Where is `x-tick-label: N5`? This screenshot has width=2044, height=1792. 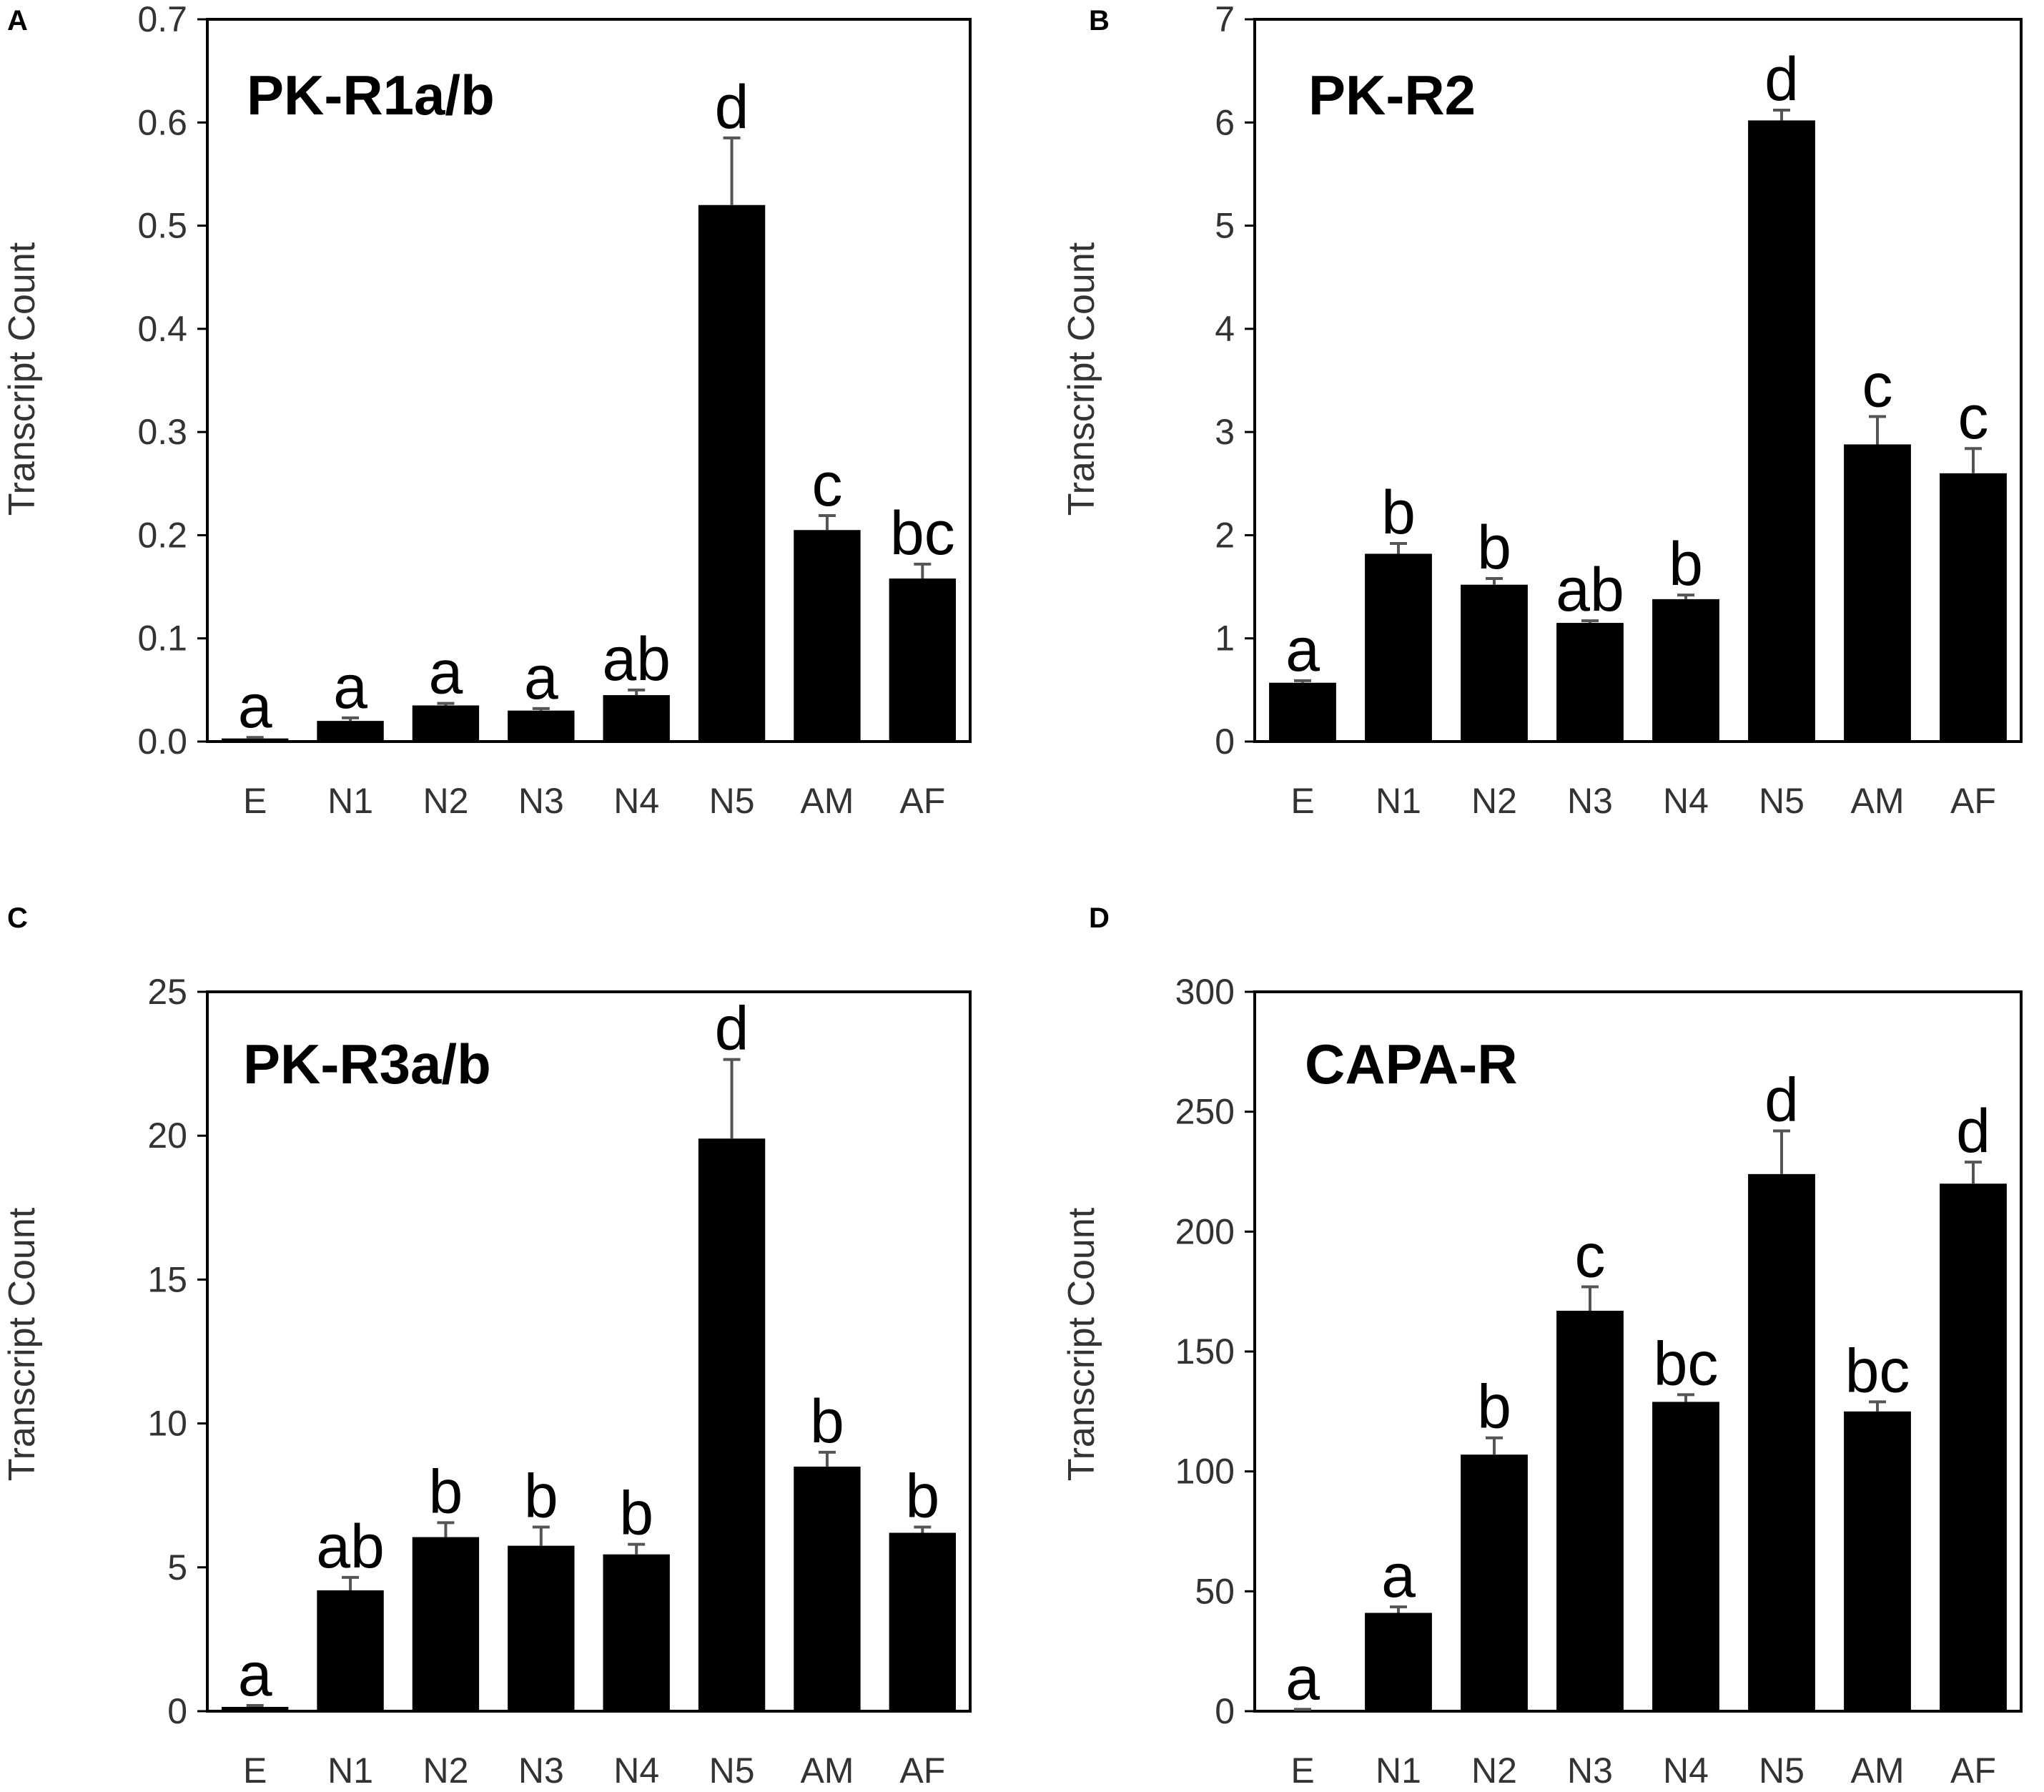 x-tick-label: N5 is located at coordinates (1782, 801).